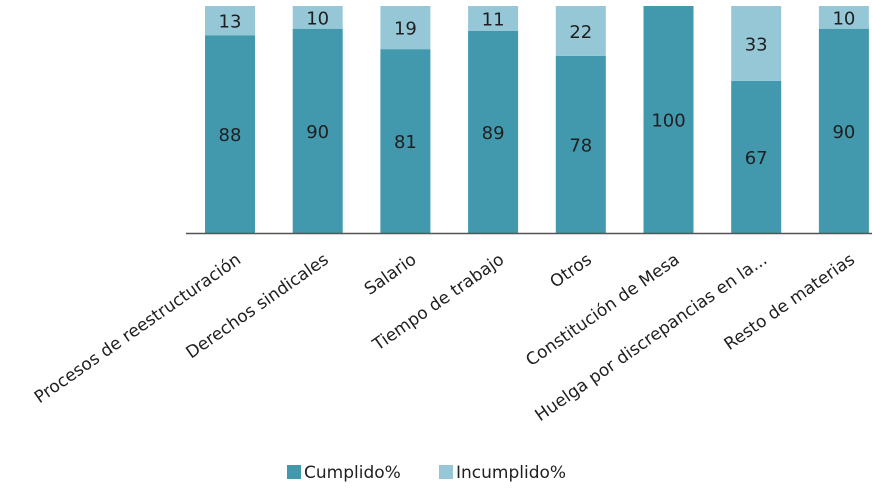  Describe the element at coordinates (258, 306) in the screenshot. I see `category-label: Derechos sindicales` at that location.